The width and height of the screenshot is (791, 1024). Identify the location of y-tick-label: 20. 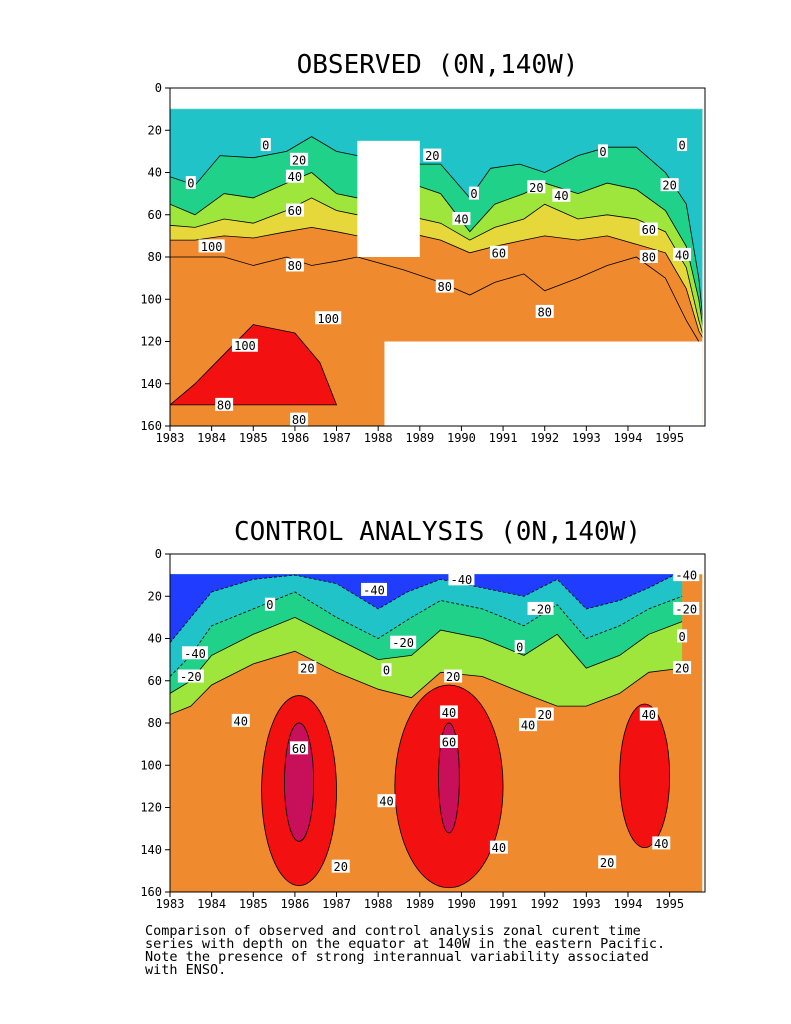
(155, 130).